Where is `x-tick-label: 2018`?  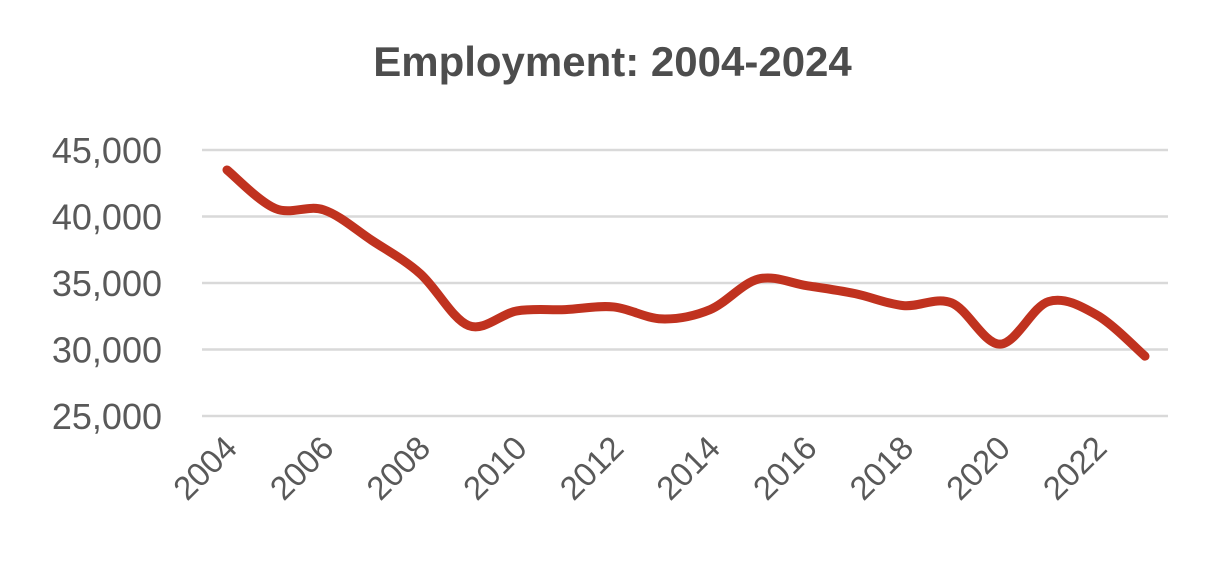 x-tick-label: 2018 is located at coordinates (881, 468).